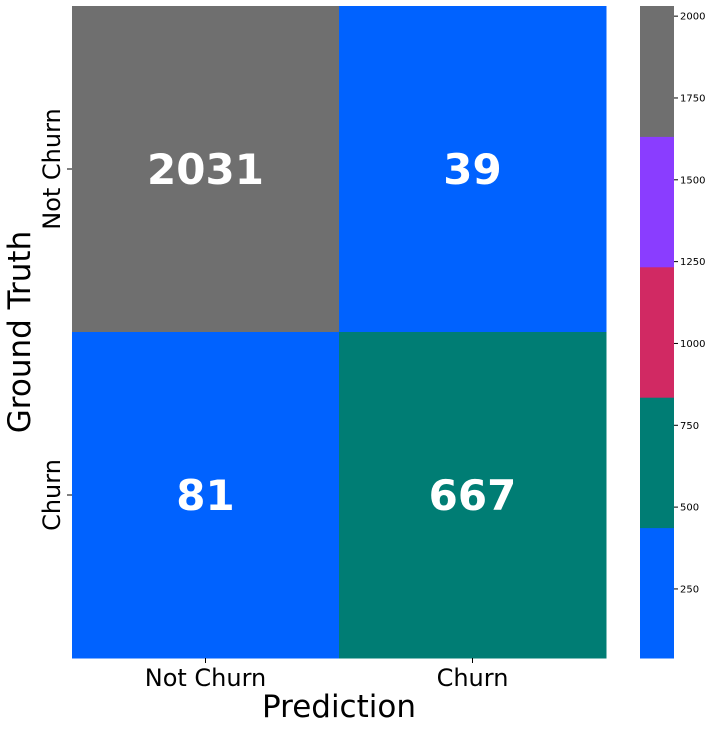  I want to click on y-axis-title: Ground Truth, so click(20, 332).